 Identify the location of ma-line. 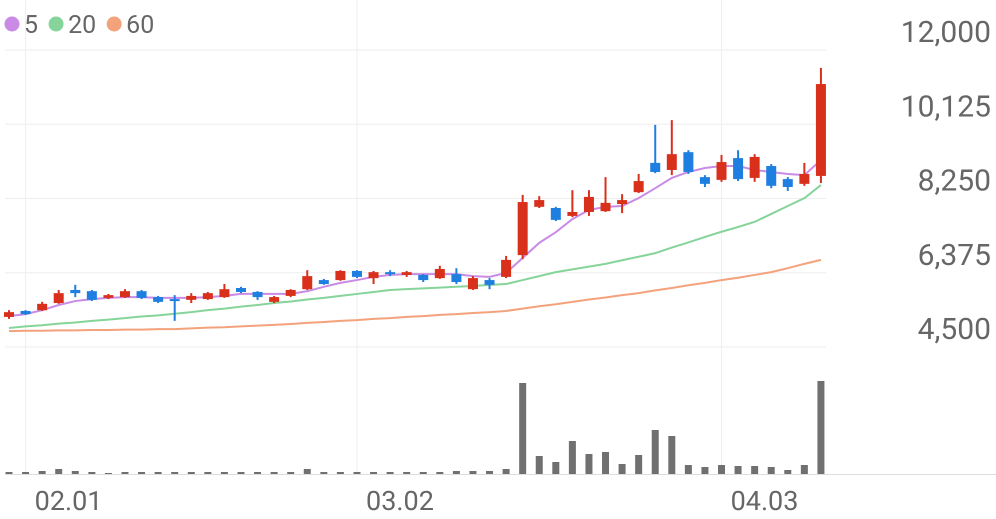
(415, 295).